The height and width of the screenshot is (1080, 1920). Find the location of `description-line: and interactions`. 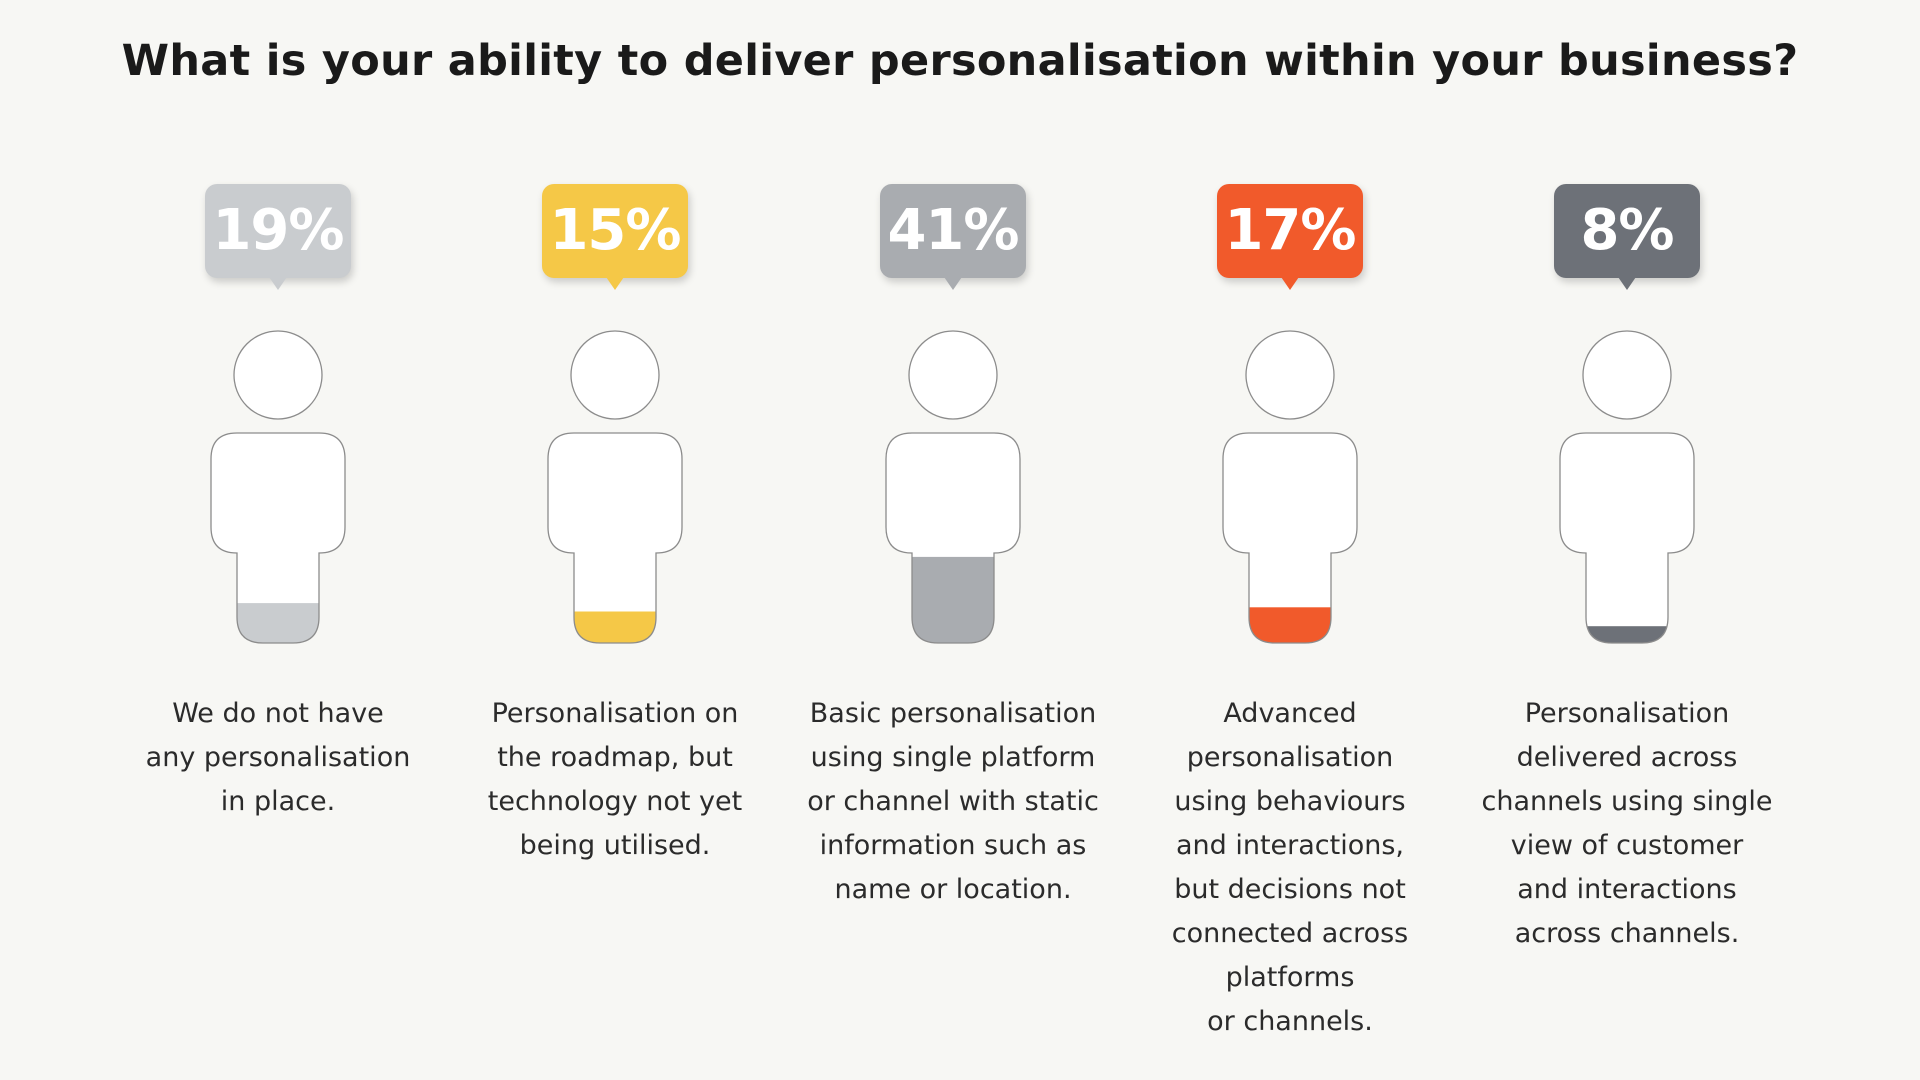

description-line: and interactions is located at coordinates (1627, 889).